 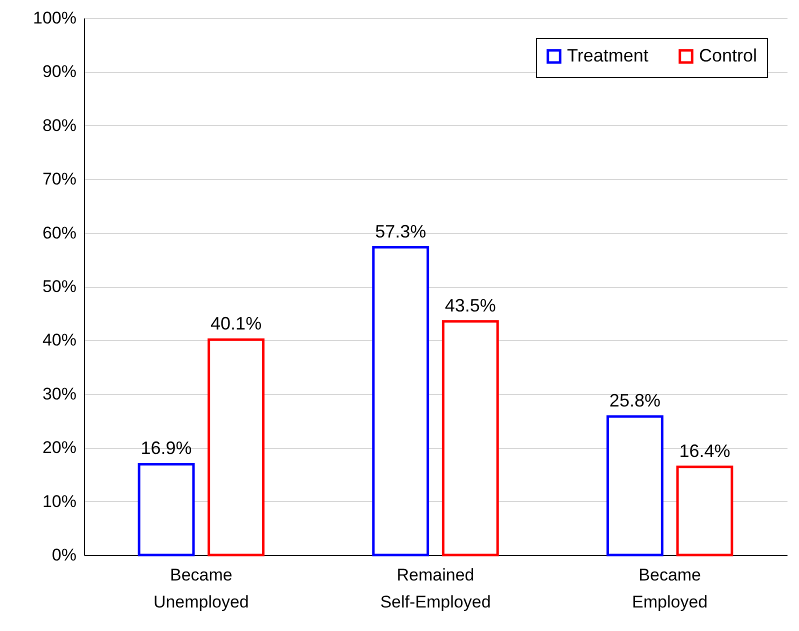 I want to click on data-label: 40.1%, so click(x=236, y=324).